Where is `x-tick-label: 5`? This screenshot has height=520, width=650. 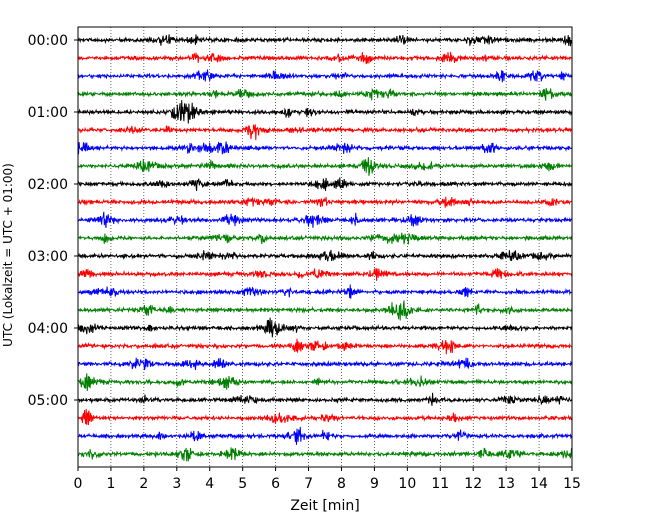
x-tick-label: 5 is located at coordinates (242, 484).